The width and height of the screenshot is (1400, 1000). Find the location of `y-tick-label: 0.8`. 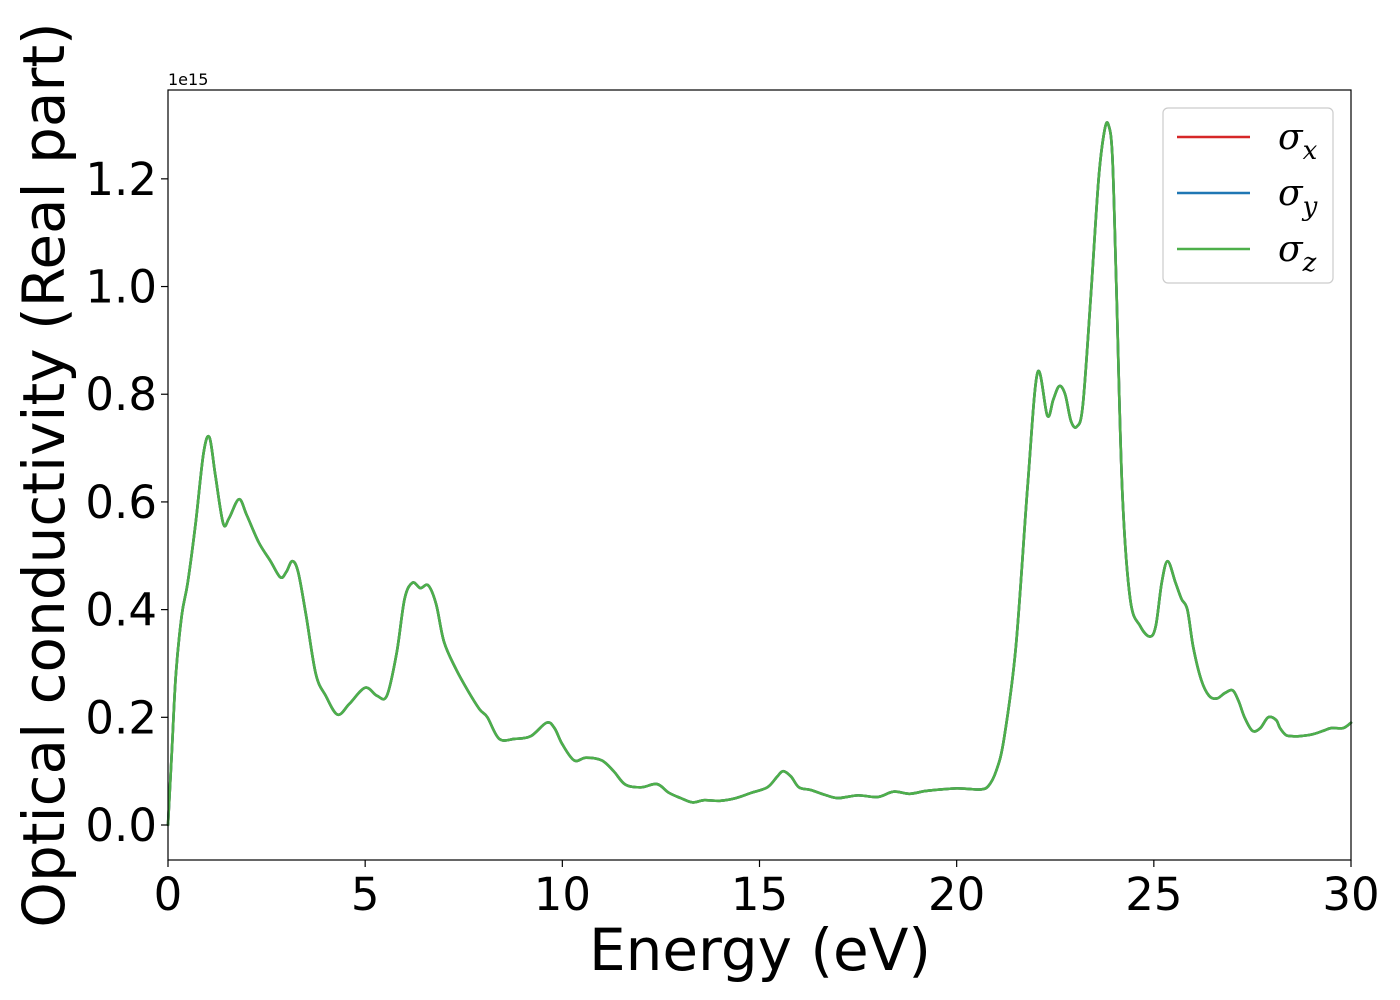

y-tick-label: 0.8 is located at coordinates (121, 394).